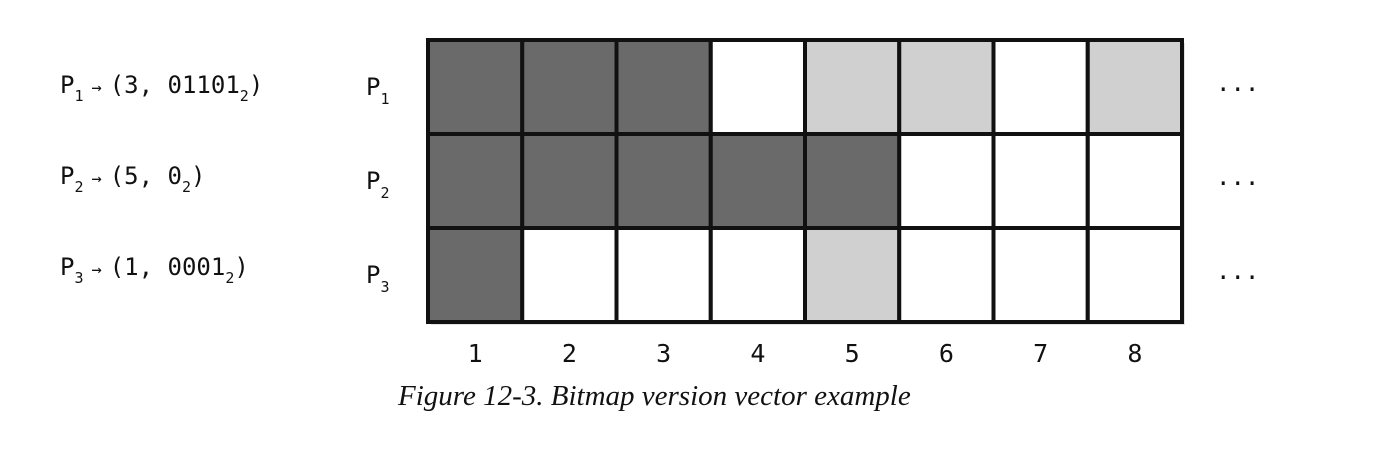 The height and width of the screenshot is (460, 1392). I want to click on column-label: 3, so click(663, 353).